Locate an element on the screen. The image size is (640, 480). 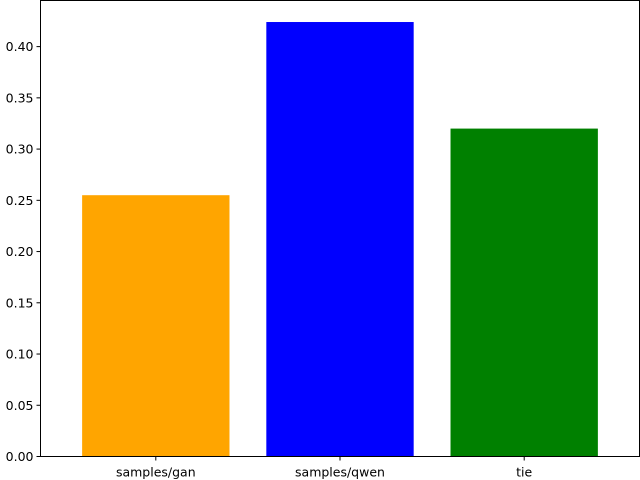
x-tick-label: samples/gan is located at coordinates (156, 472).